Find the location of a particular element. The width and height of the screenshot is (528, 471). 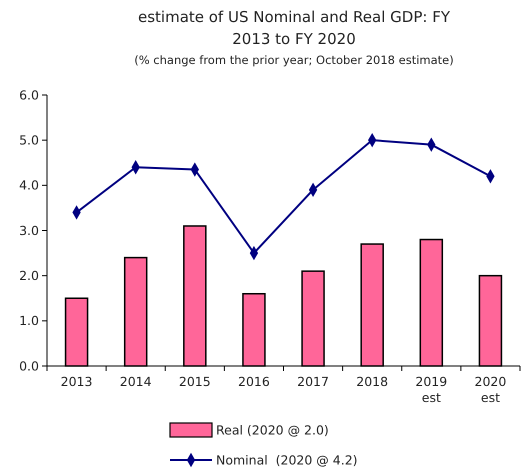

y-tick-label: 1.0 is located at coordinates (29, 320).